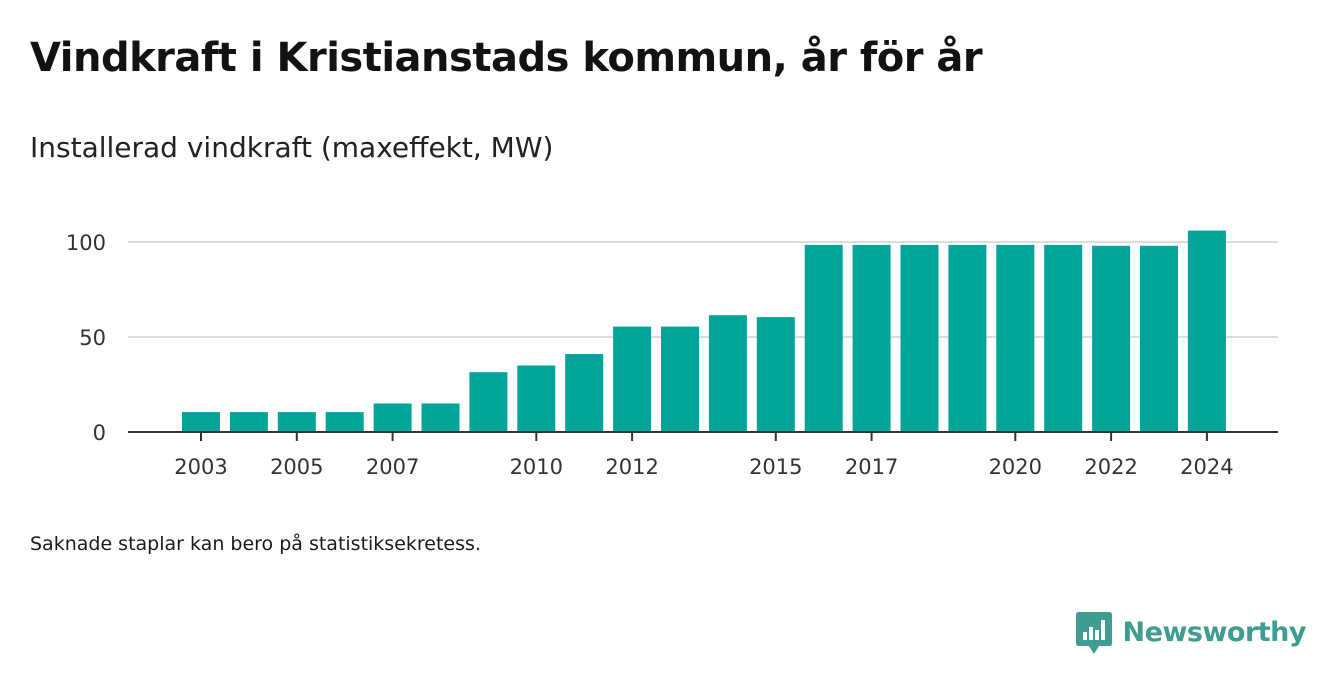 The height and width of the screenshot is (685, 1340). Describe the element at coordinates (488, 402) in the screenshot. I see `bar-2009` at that location.